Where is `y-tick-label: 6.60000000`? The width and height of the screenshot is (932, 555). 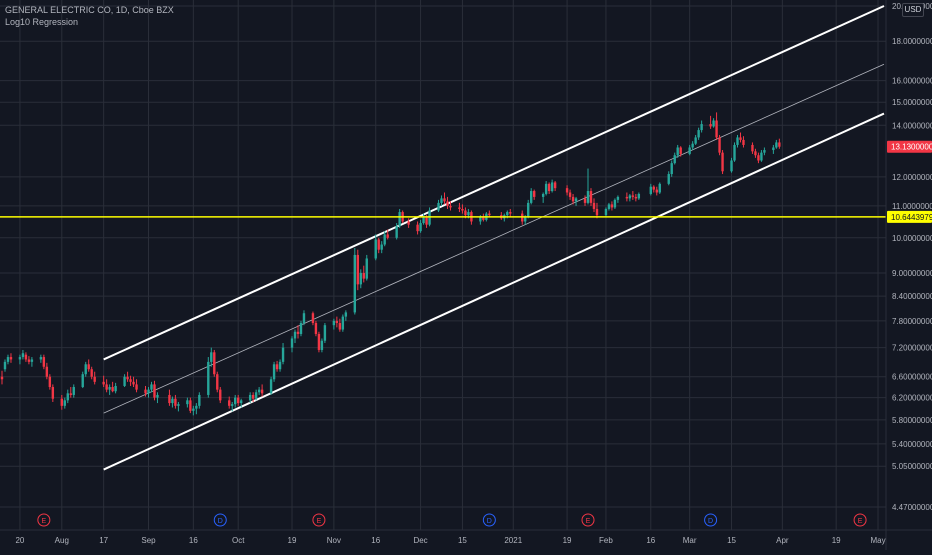 y-tick-label: 6.60000000 is located at coordinates (912, 377).